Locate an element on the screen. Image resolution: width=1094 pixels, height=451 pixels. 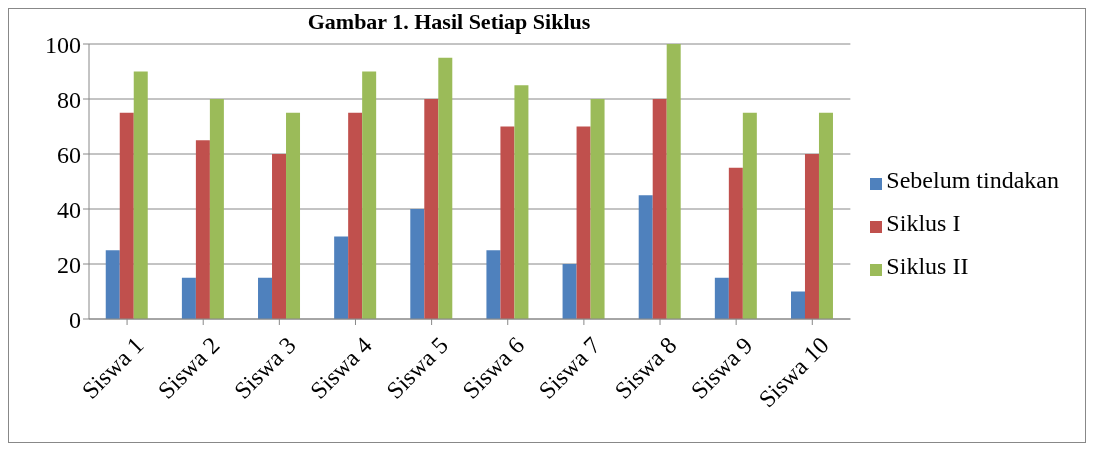
legend-label: Sebelum tindakan is located at coordinates (972, 179).